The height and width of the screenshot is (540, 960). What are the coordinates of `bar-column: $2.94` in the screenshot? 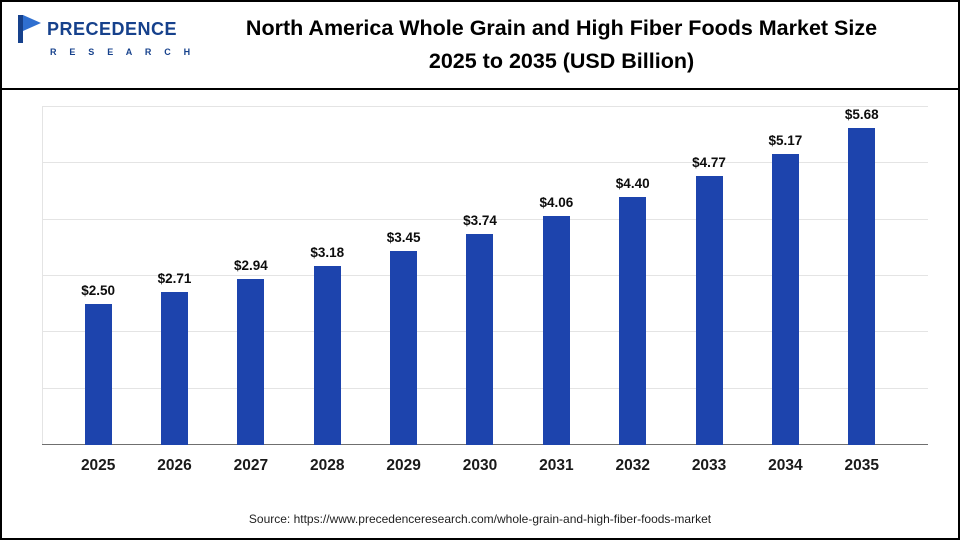 It's located at (251, 276).